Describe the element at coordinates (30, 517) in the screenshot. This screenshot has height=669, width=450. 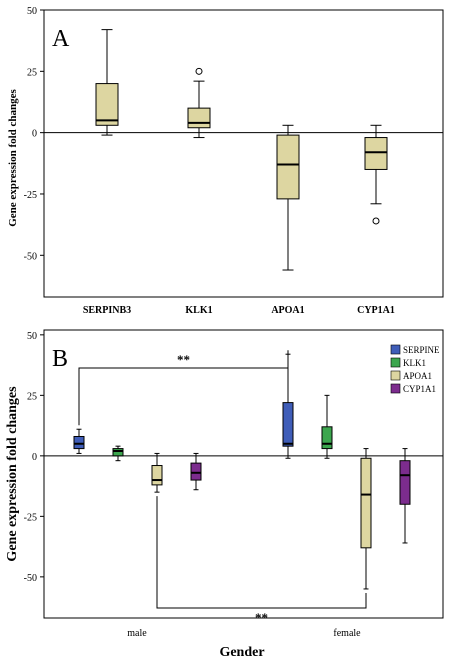
I see `panel-b-y-tick-label: -25` at that location.